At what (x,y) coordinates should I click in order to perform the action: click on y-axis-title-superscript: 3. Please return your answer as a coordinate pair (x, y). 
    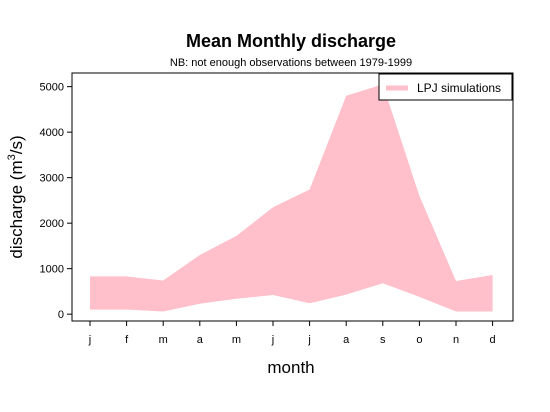
    Looking at the image, I should click on (12, 157).